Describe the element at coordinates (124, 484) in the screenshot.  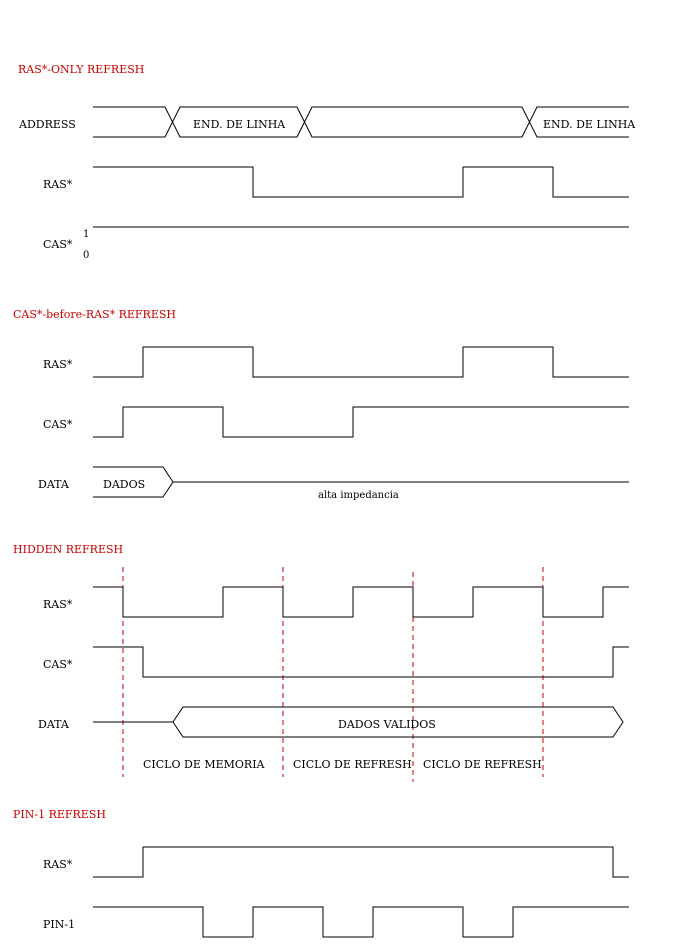
I see `data-field: DADOS` at that location.